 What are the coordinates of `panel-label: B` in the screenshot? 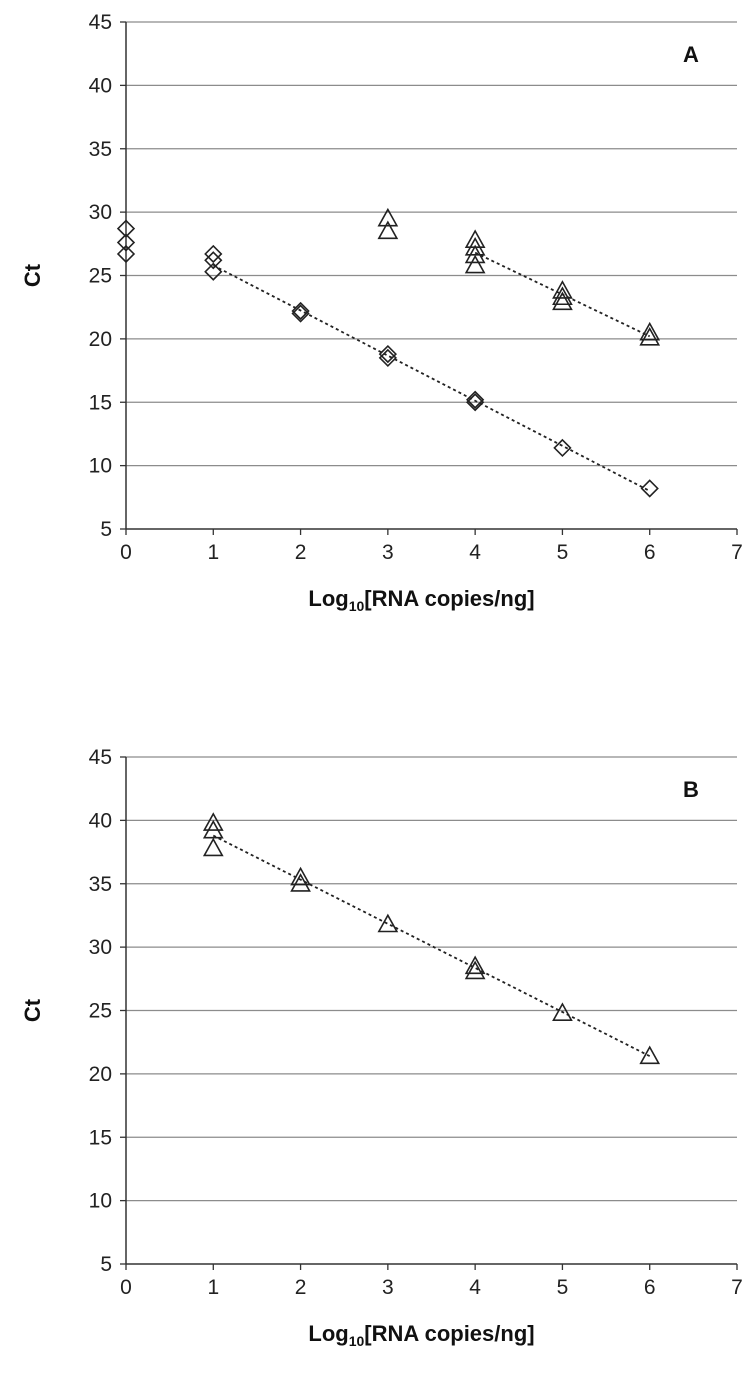 It's located at (691, 789).